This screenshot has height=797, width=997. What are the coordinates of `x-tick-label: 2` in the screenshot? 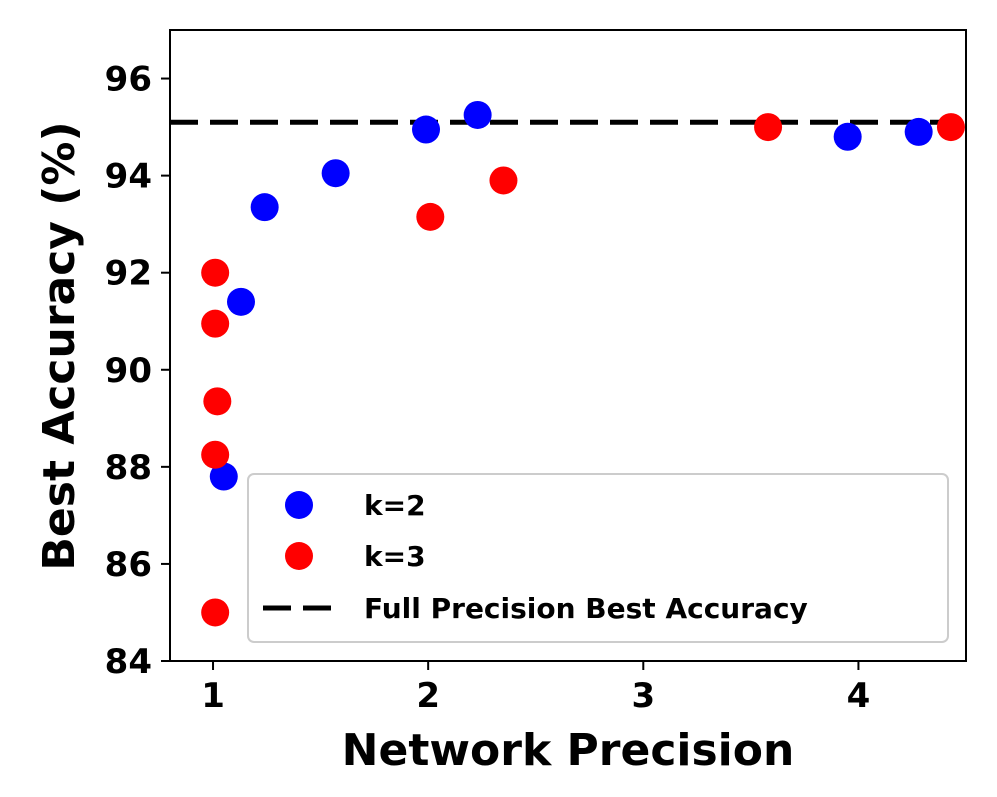 It's located at (428, 696).